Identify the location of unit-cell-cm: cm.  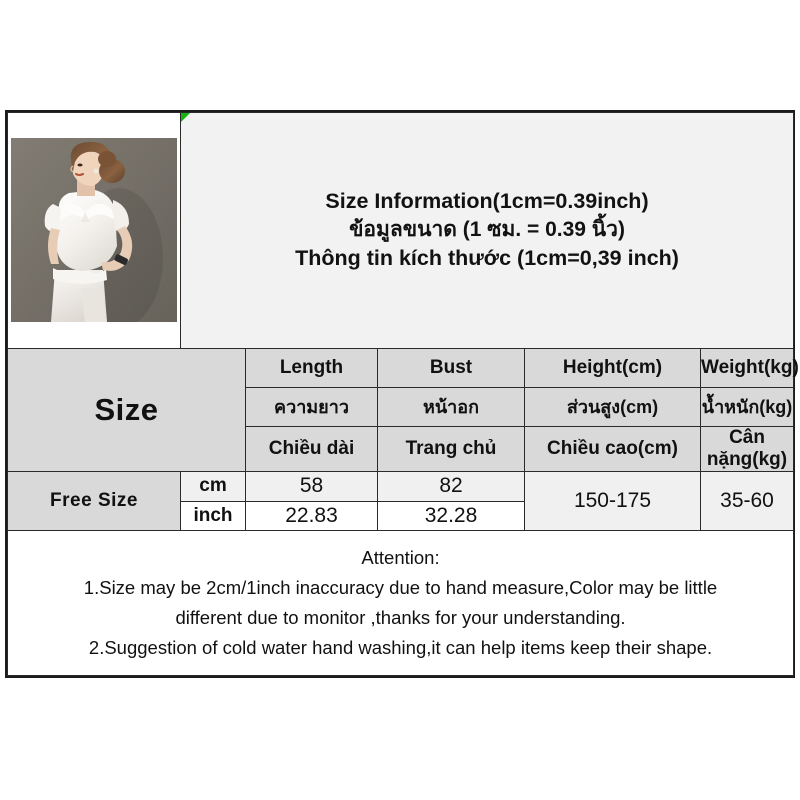
(213, 486).